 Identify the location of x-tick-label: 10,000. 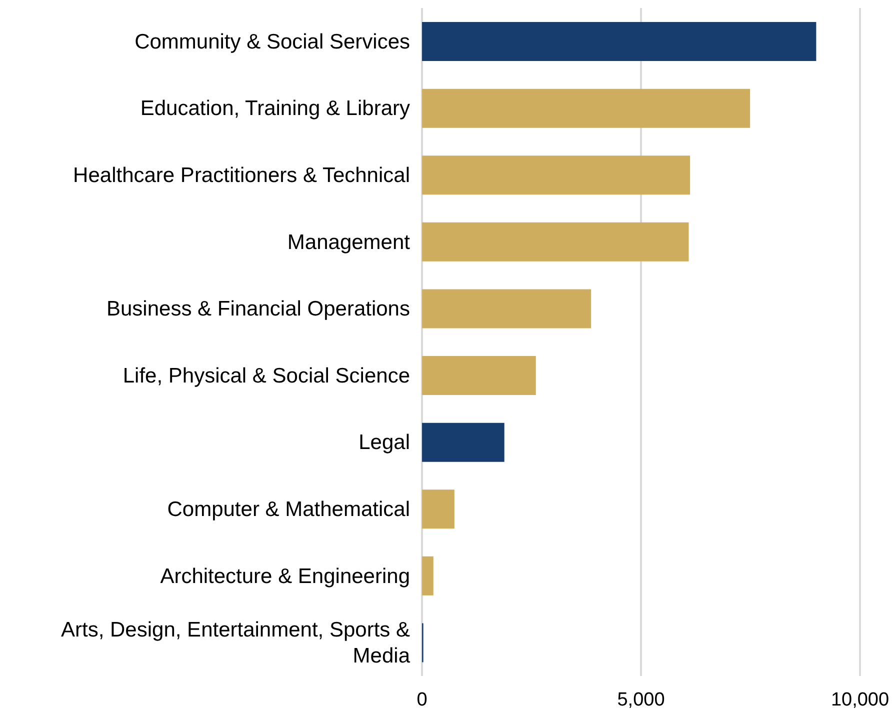
(860, 699).